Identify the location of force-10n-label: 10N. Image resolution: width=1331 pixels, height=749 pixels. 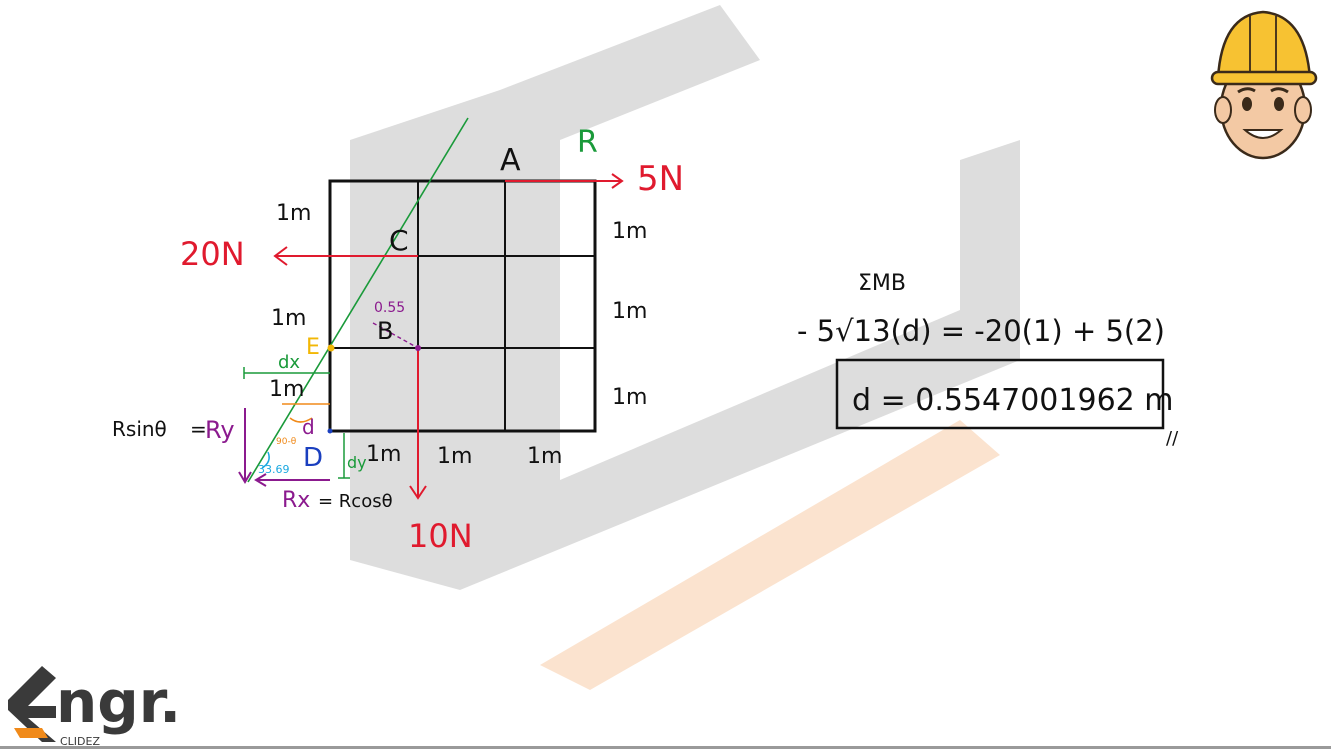
(440, 536).